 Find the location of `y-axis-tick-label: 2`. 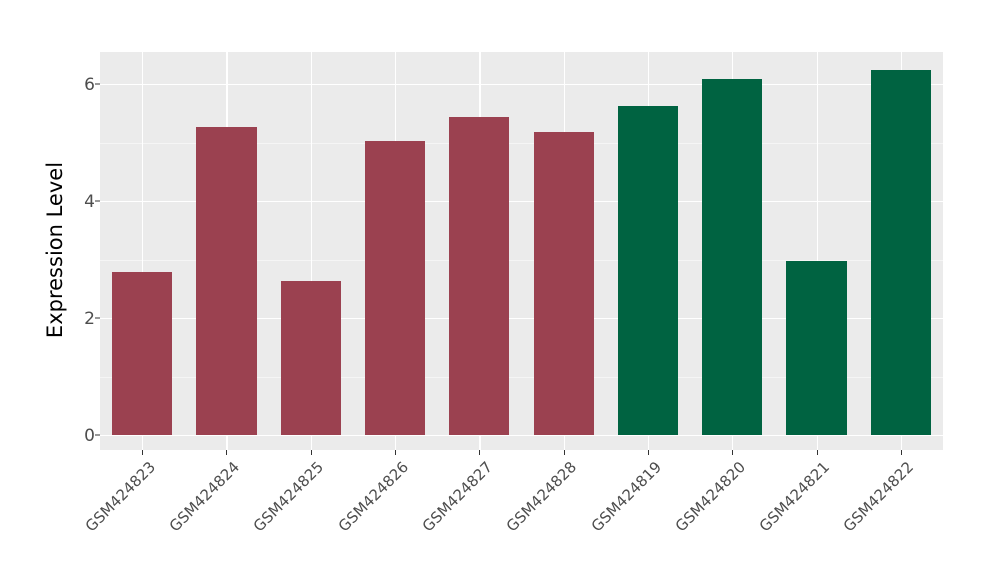

y-axis-tick-label: 2 is located at coordinates (89, 319).